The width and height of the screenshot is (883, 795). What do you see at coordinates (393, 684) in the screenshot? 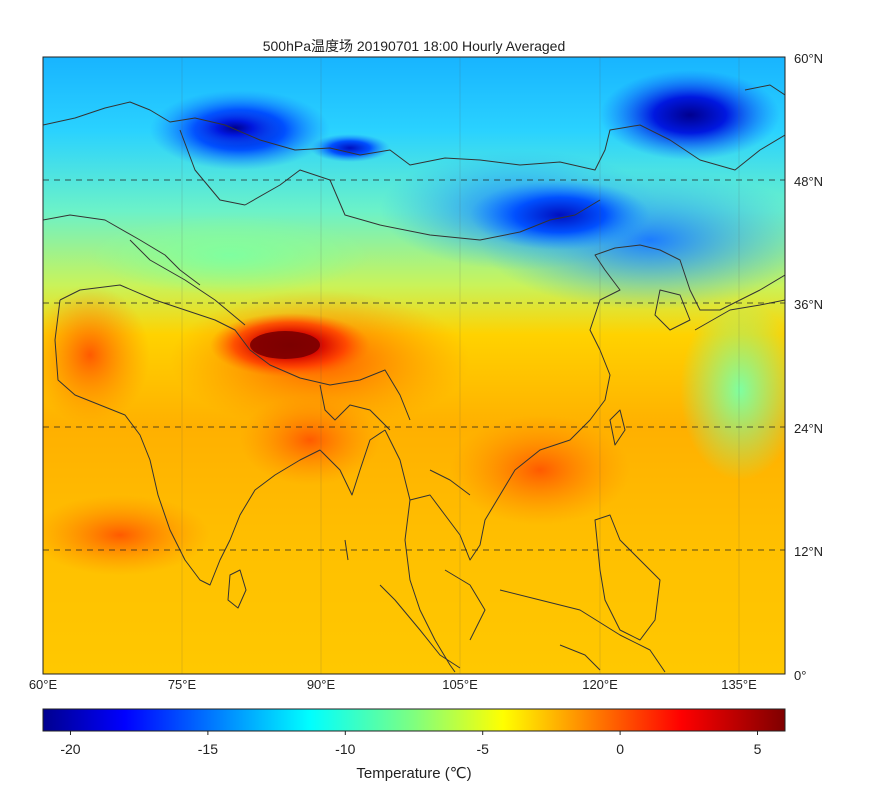
I see `lon-axis: 60°E 75°E 90°E 105°E 120°E 135°E` at bounding box center [393, 684].